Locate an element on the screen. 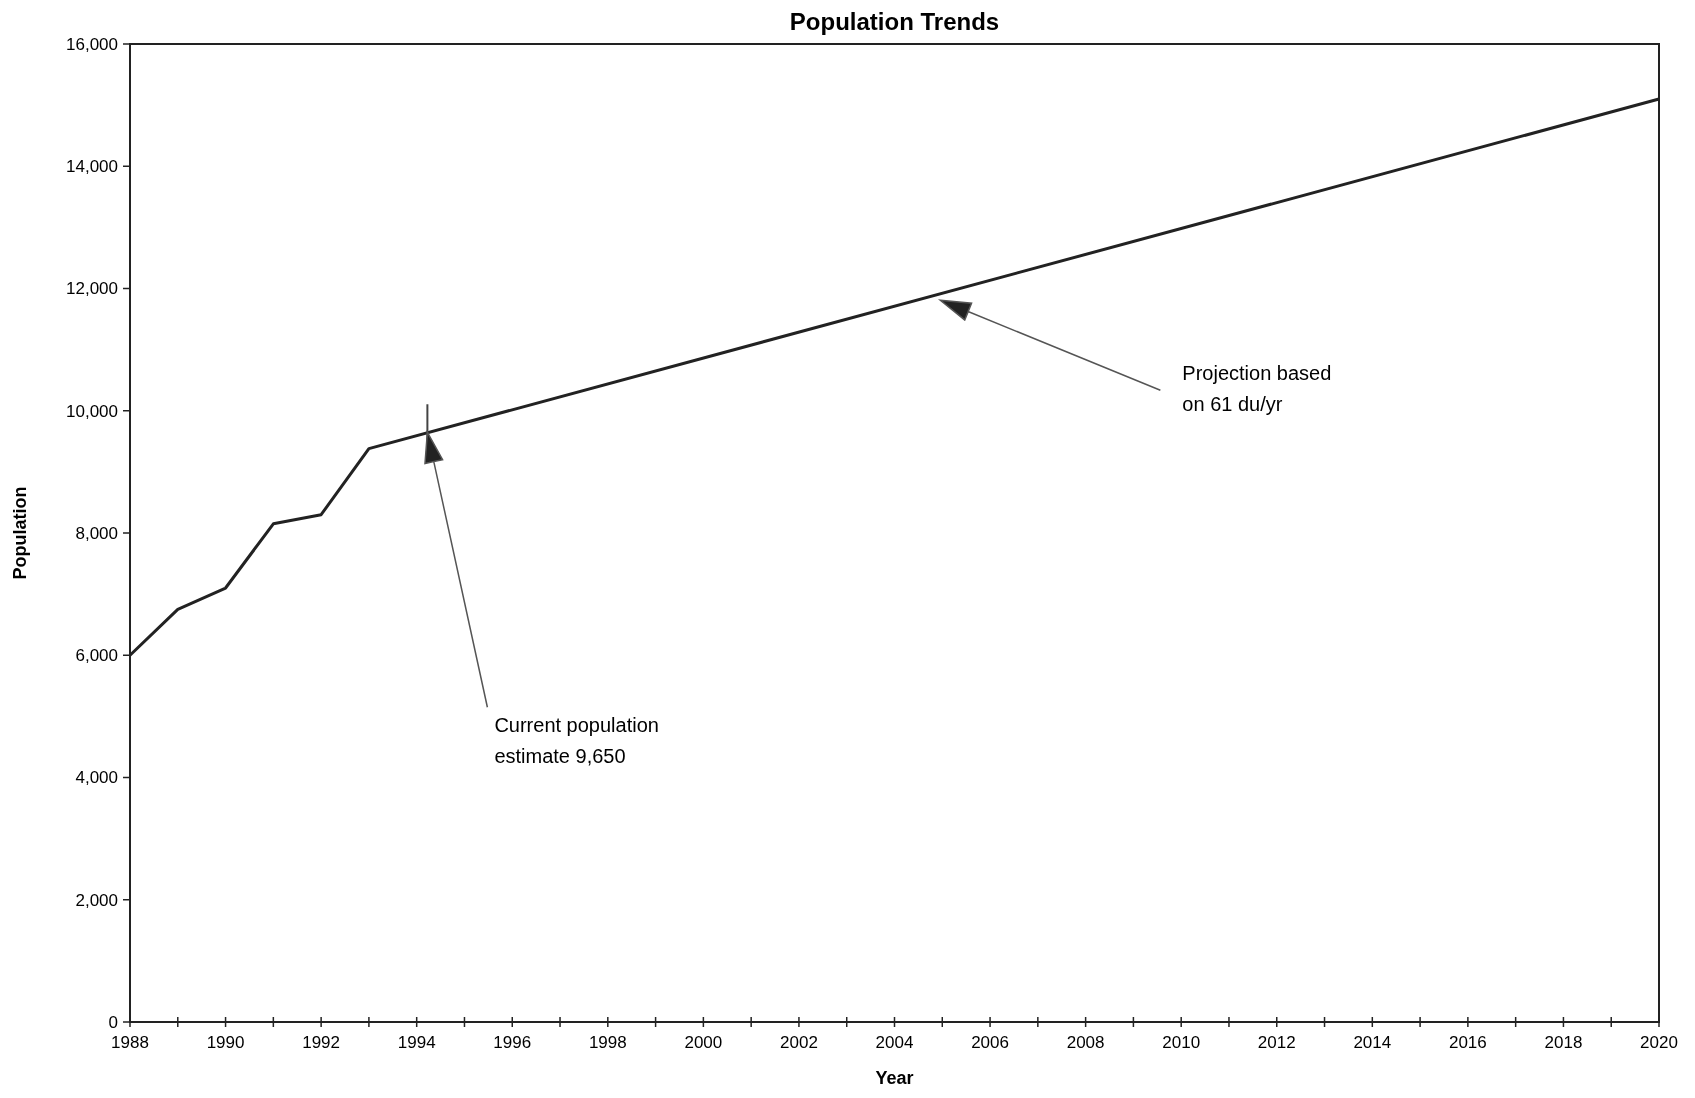 The height and width of the screenshot is (1098, 1695). y-tick-label: 12,000 is located at coordinates (92, 289).